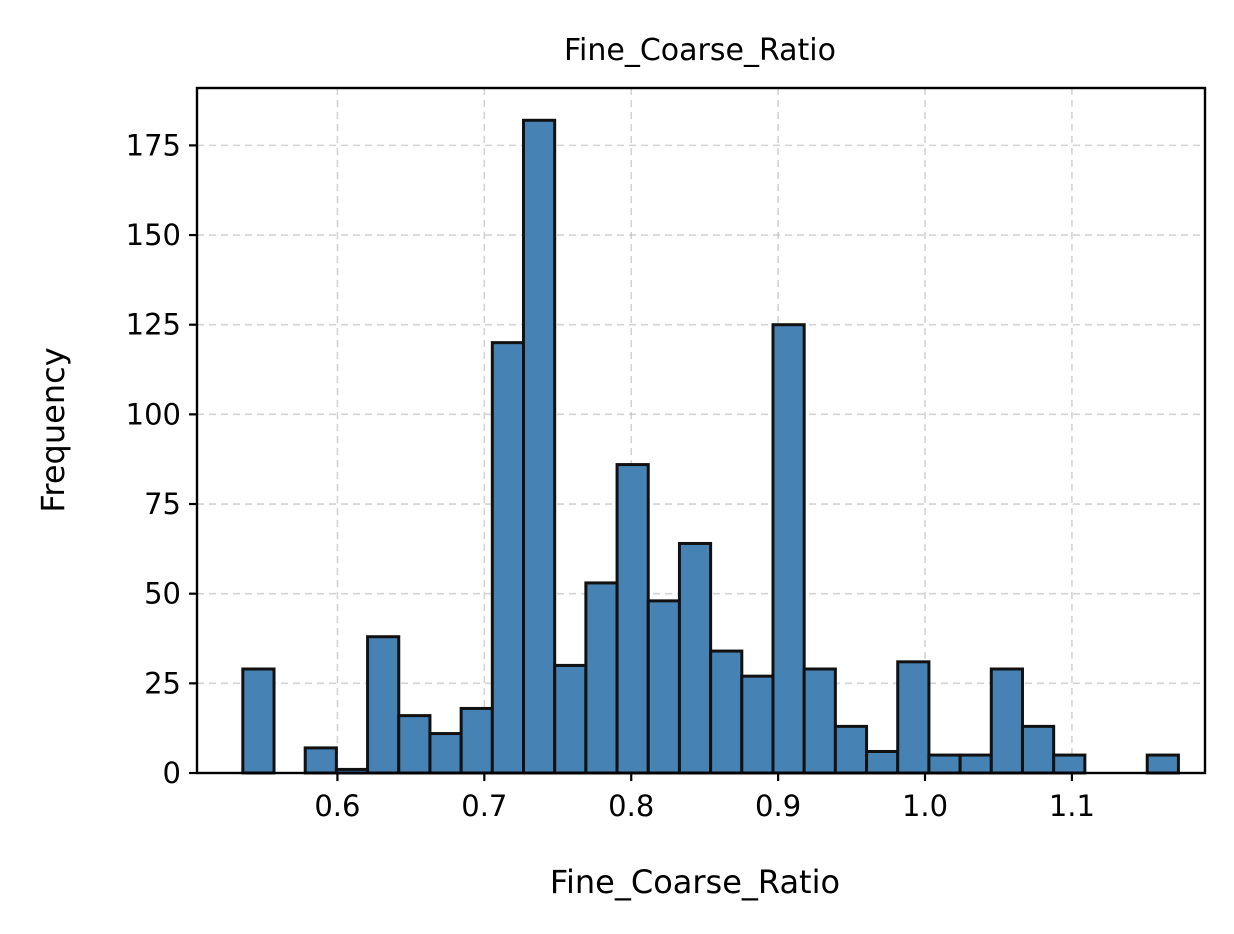 The height and width of the screenshot is (934, 1234). Describe the element at coordinates (925, 806) in the screenshot. I see `x-tick-label: 1.0` at that location.